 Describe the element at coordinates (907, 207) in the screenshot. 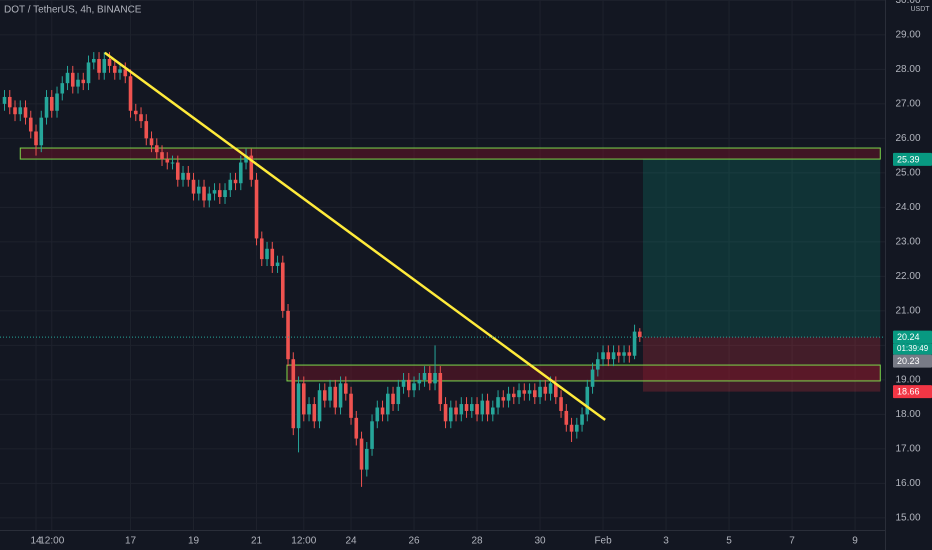

I see `y-tick-label: 24.00` at that location.